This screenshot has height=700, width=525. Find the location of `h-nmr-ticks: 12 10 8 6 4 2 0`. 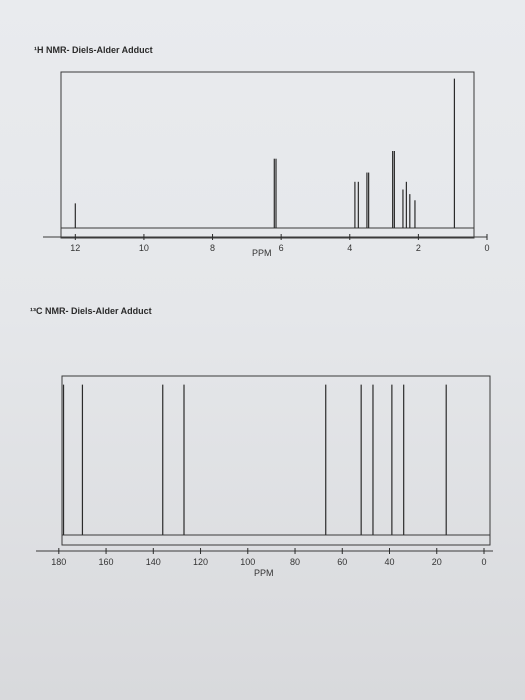

h-nmr-ticks: 12 10 8 6 4 2 0 is located at coordinates (280, 243).